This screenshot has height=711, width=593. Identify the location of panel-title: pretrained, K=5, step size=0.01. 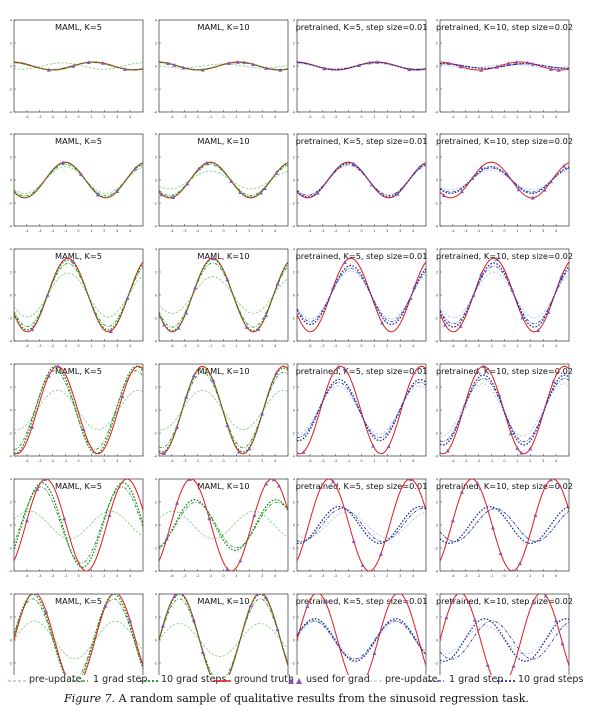
(362, 27).